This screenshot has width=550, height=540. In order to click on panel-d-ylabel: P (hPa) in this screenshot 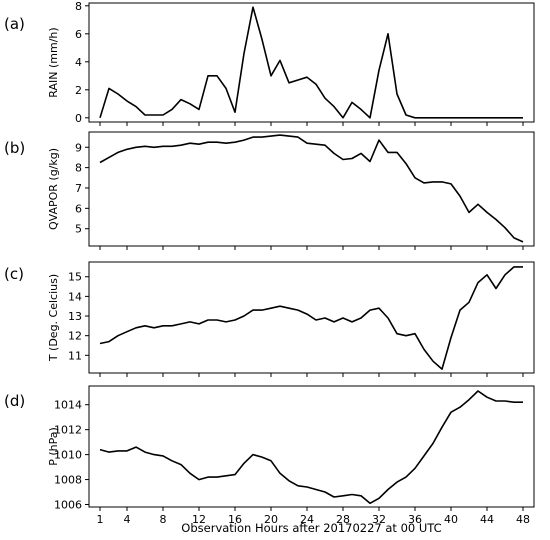, I will do `click(53, 446)`.